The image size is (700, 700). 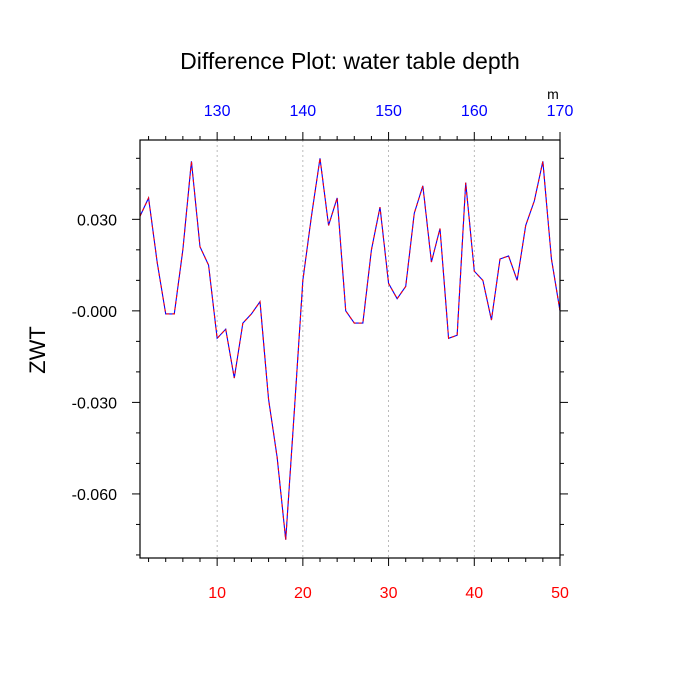 I want to click on chart-title: Difference Plot: water table depth, so click(x=350, y=61).